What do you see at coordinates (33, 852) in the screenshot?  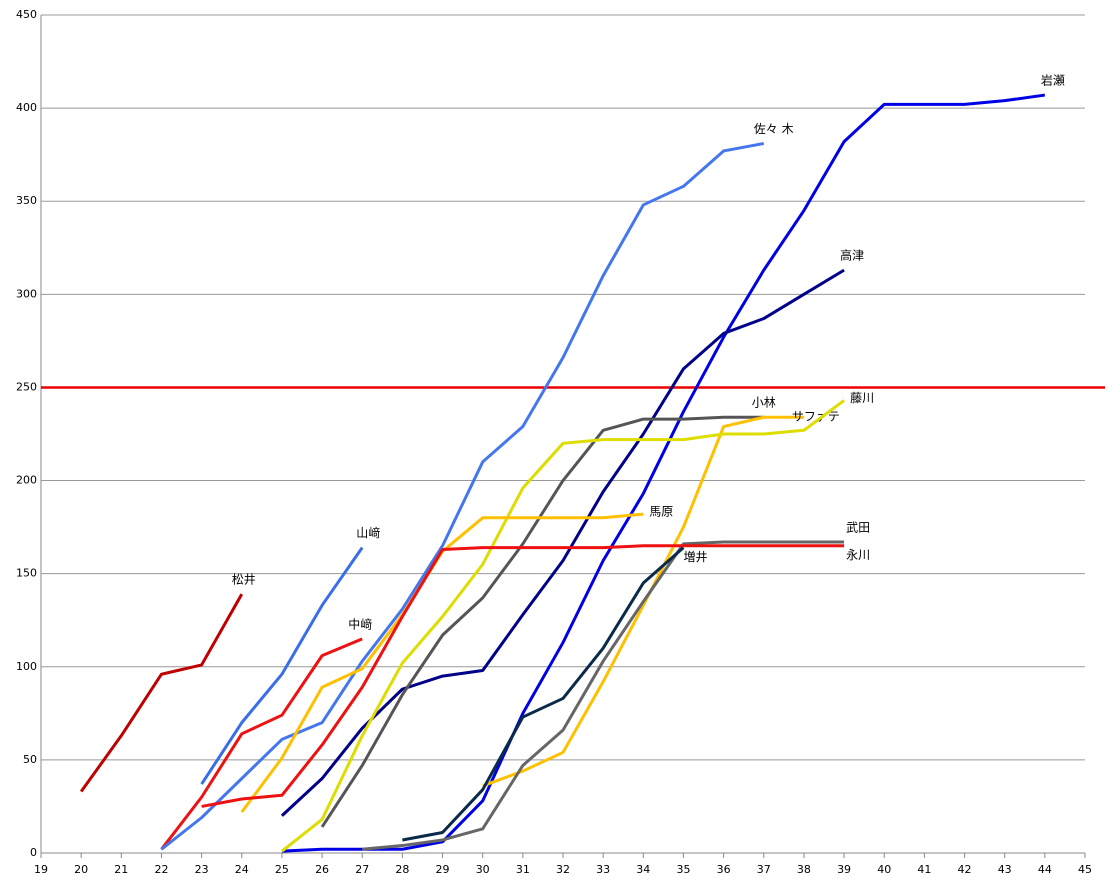 I see `y-tick-label: 0` at bounding box center [33, 852].